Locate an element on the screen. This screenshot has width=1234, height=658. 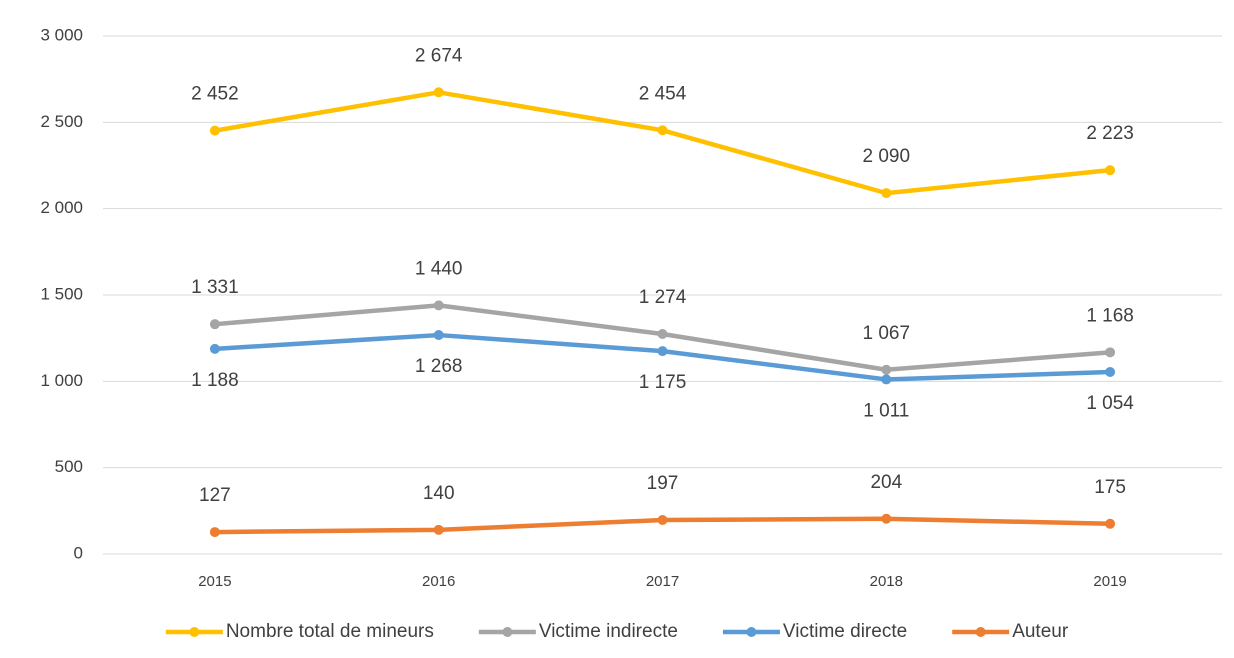
data-label: 1 067 is located at coordinates (887, 333).